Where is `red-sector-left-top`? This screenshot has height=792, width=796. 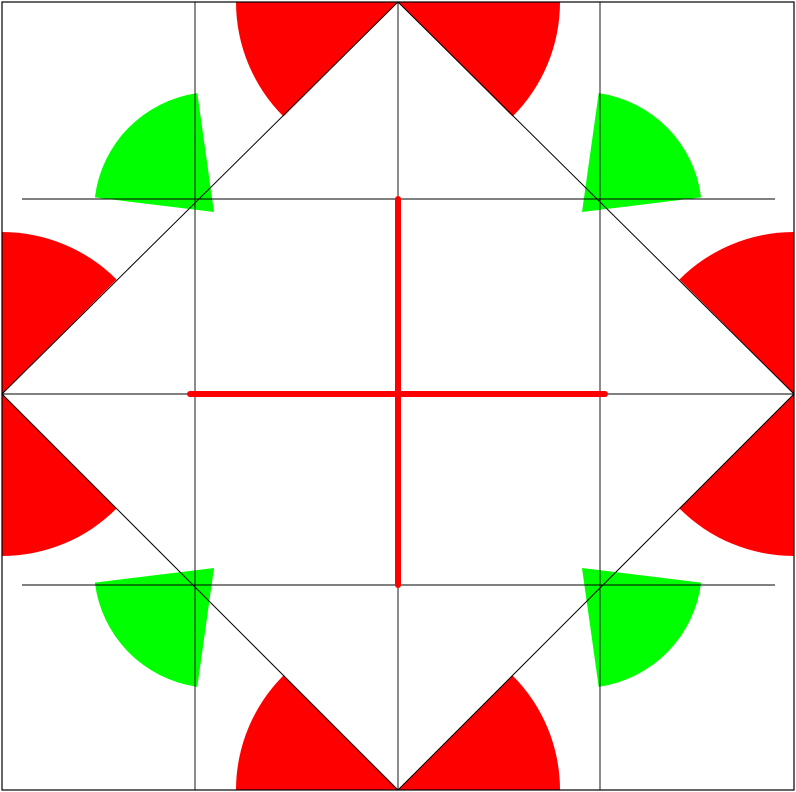 red-sector-left-top is located at coordinates (59, 313).